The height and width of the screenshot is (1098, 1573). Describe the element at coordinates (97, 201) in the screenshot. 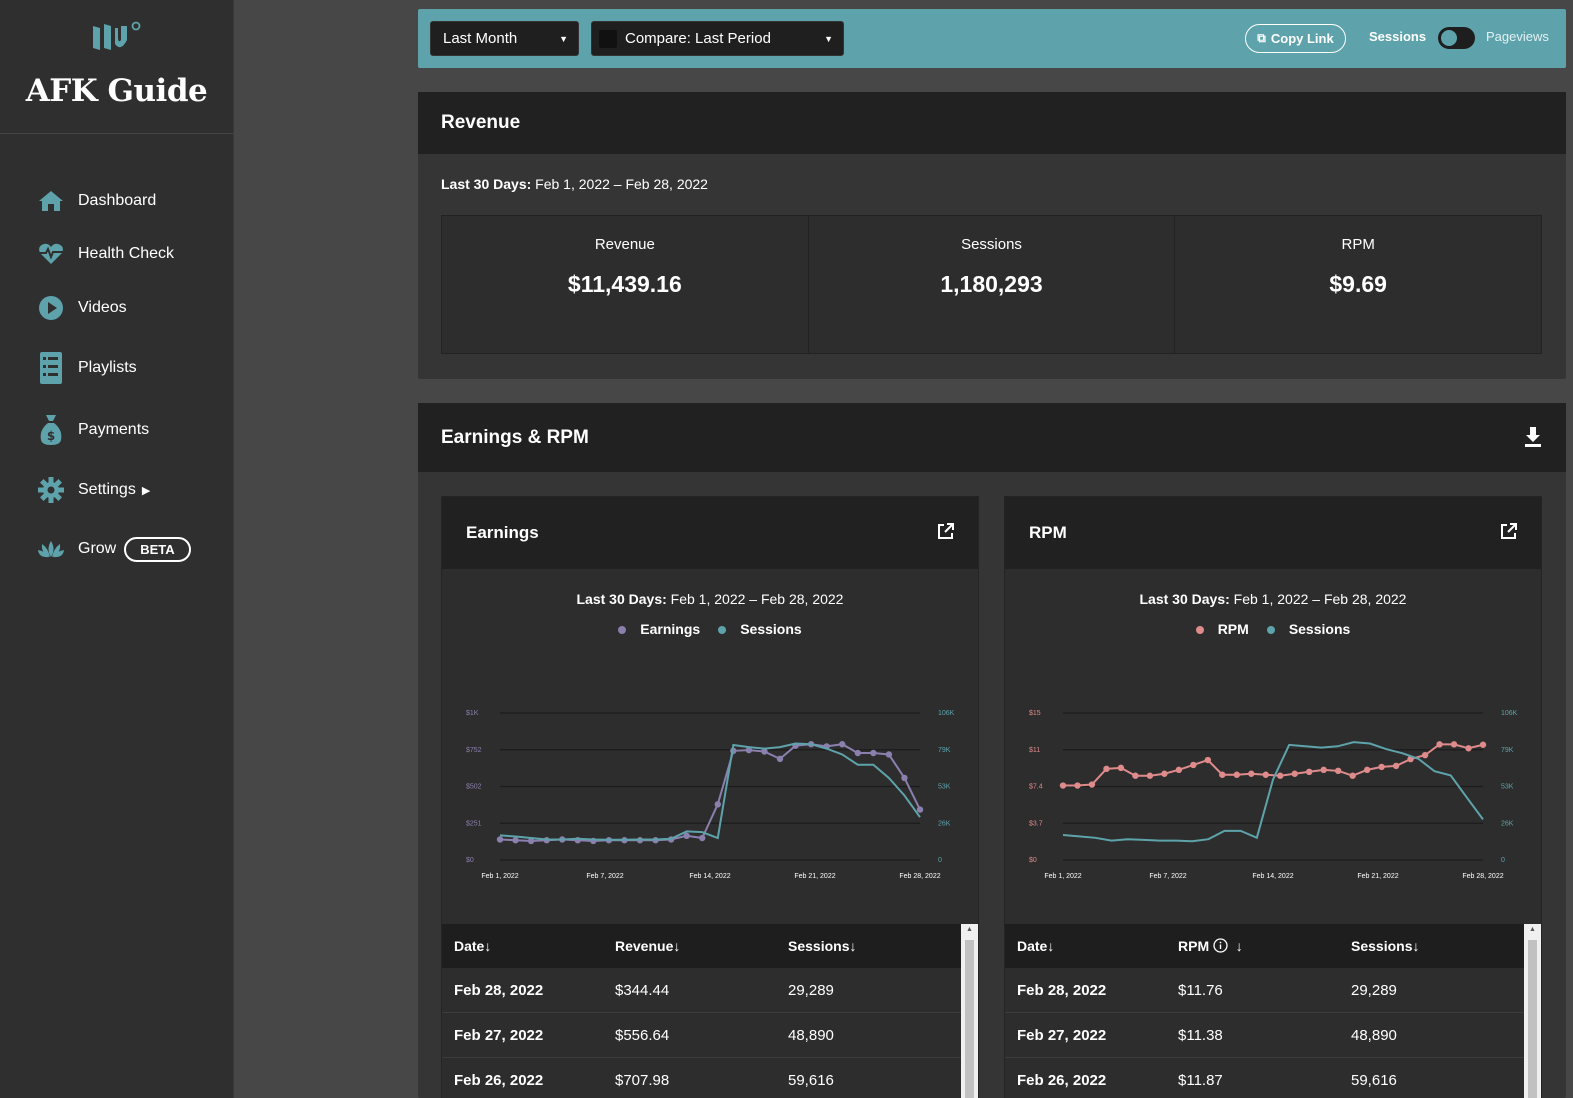

I see `sidebar-item-dashboard: Dashboard` at that location.